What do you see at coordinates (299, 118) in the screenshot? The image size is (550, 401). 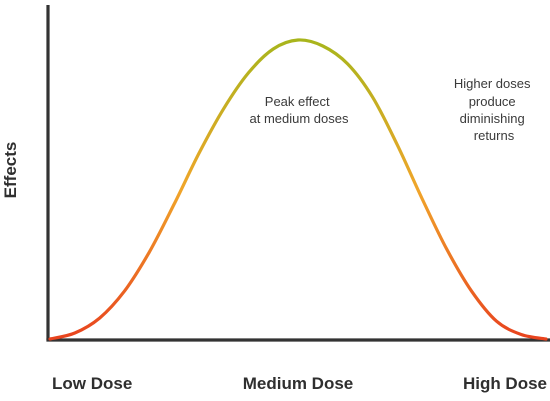 I see `annotation-peak-line-2: at medium doses` at bounding box center [299, 118].